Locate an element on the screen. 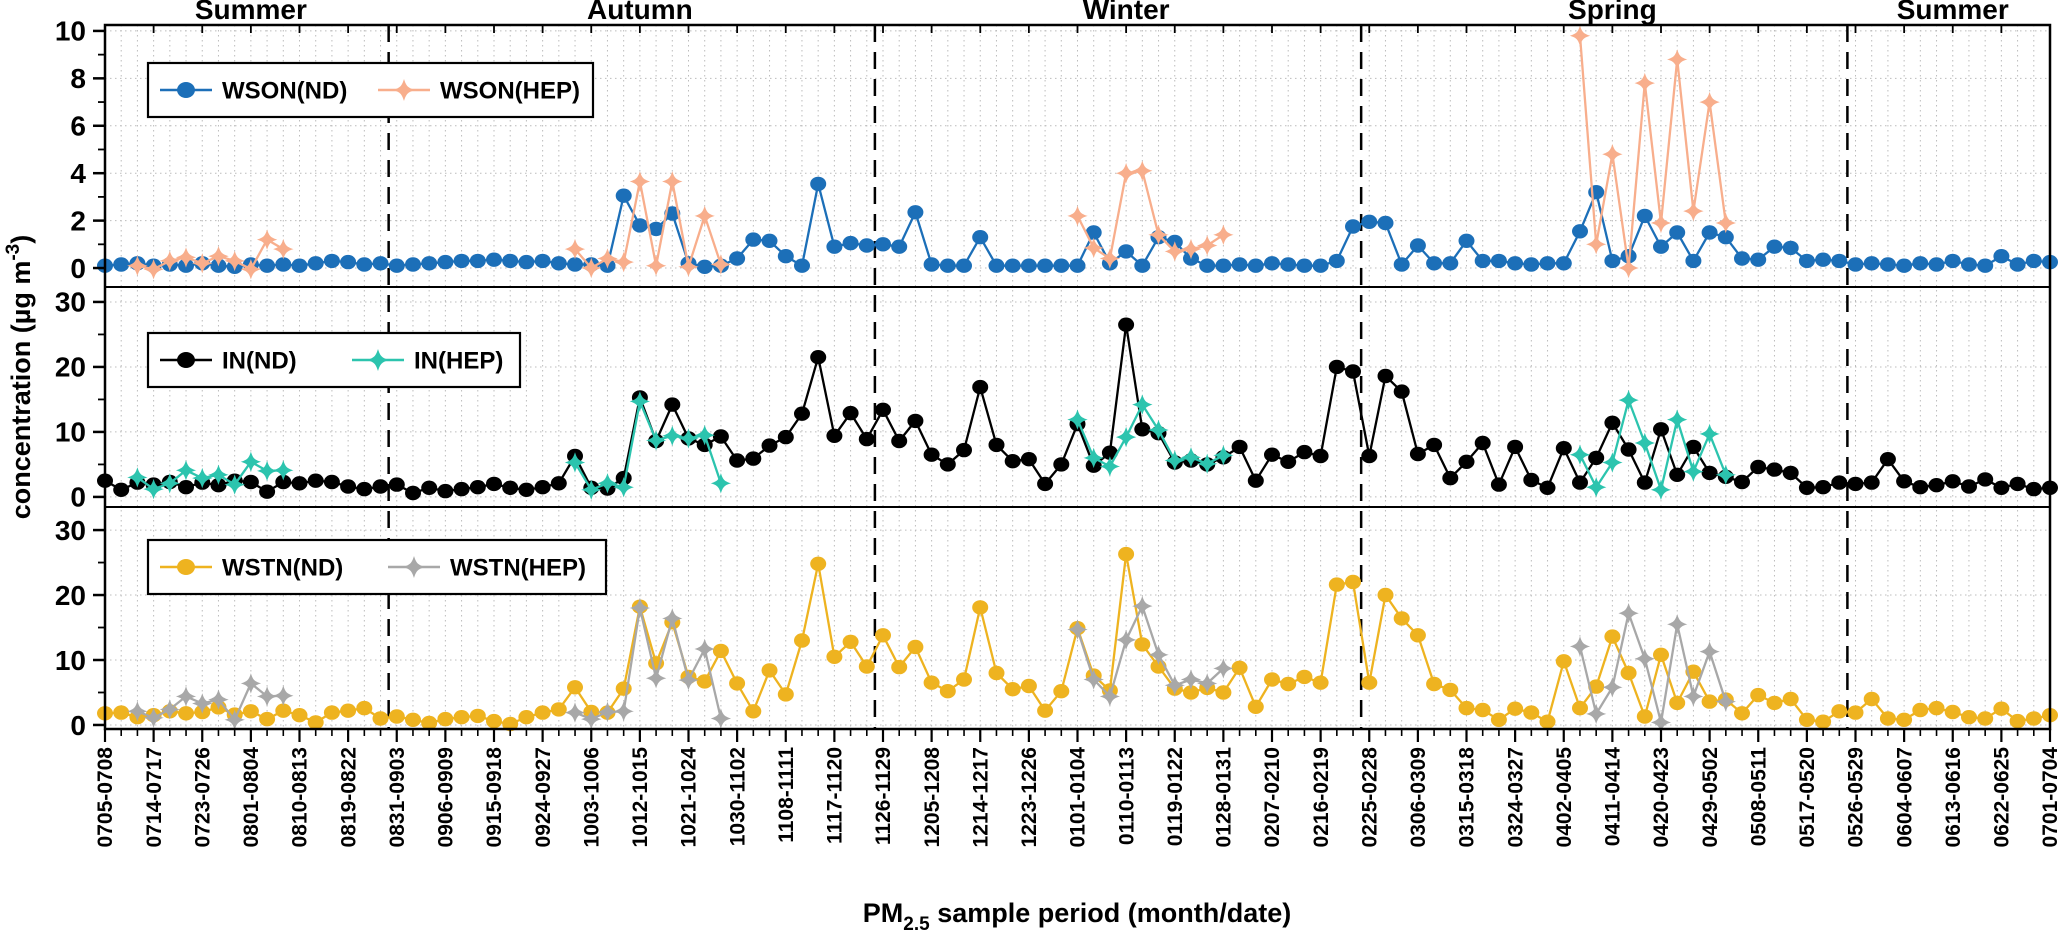 Image resolution: width=2067 pixels, height=933 pixels. x-tick-label: 0119-0122 is located at coordinates (1175, 796).